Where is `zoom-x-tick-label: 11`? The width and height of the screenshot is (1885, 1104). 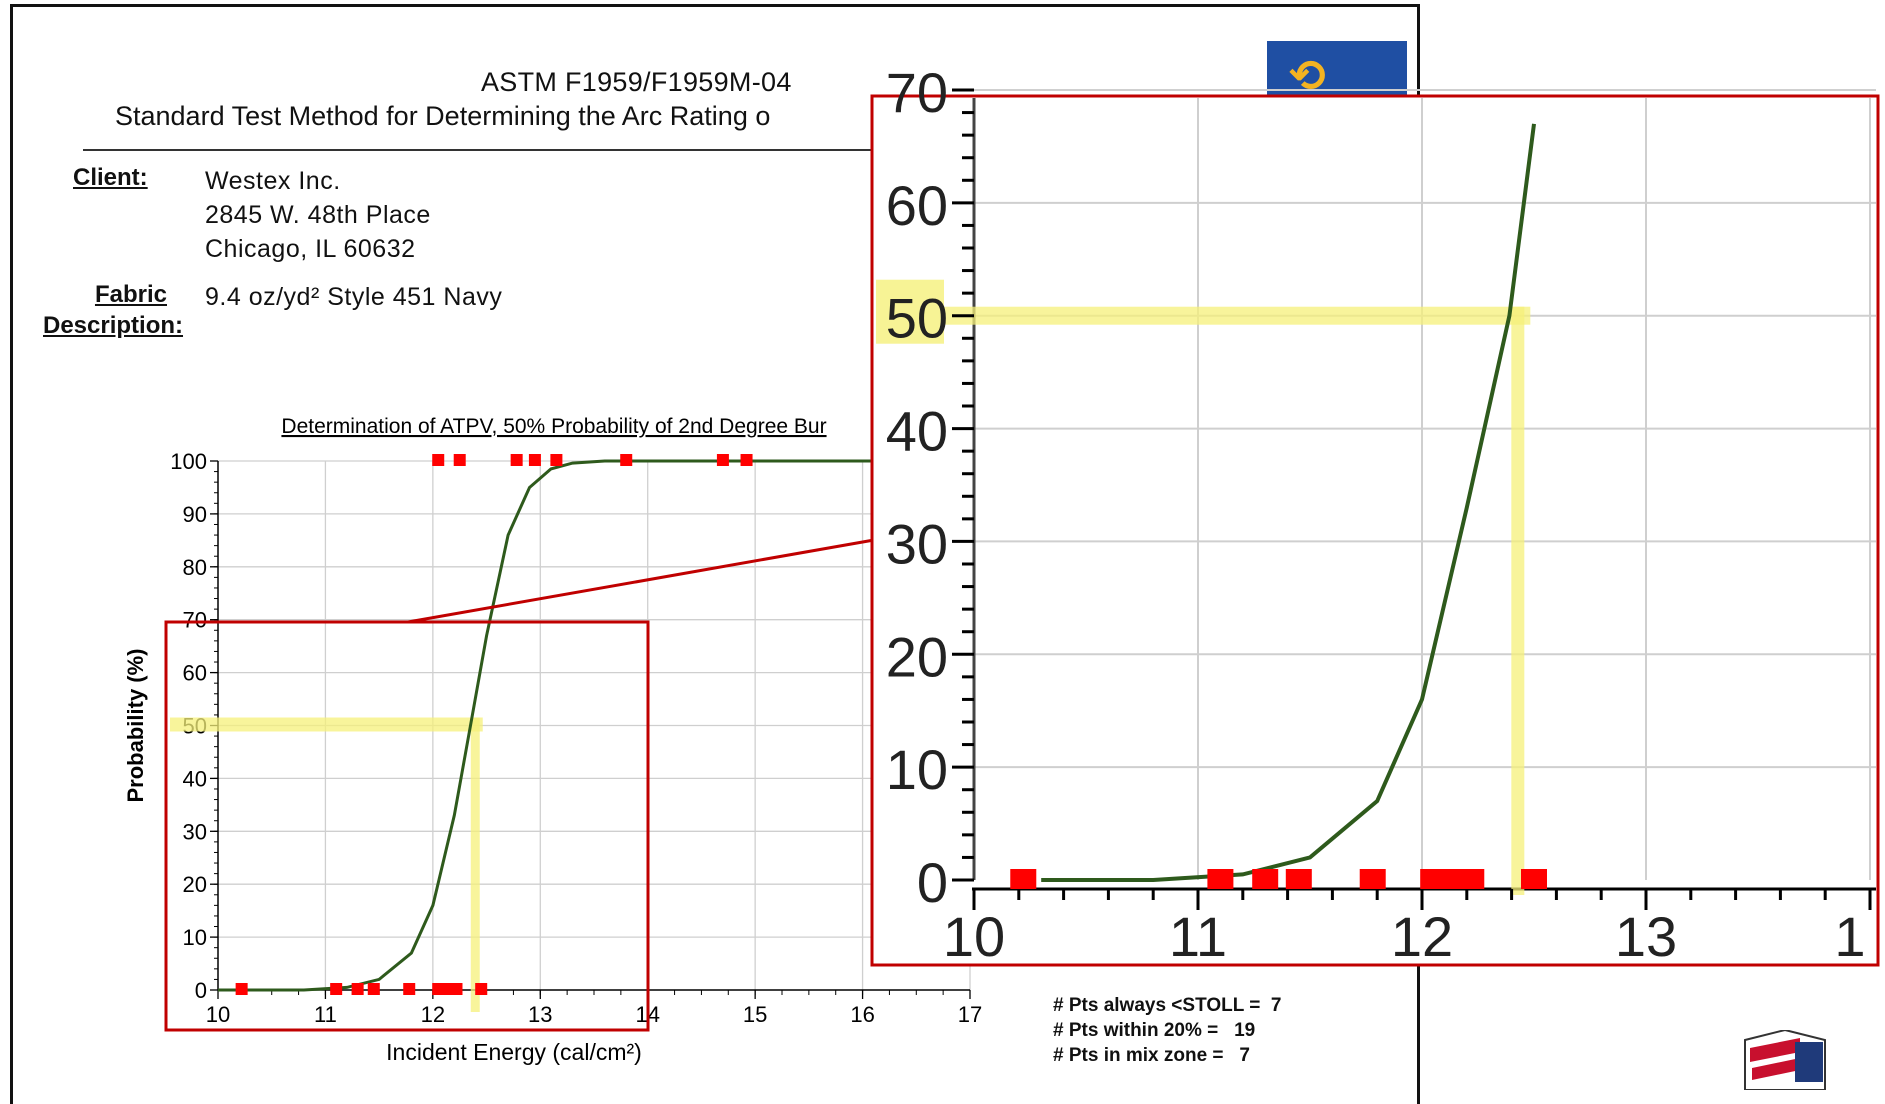 zoom-x-tick-label: 11 is located at coordinates (1198, 936).